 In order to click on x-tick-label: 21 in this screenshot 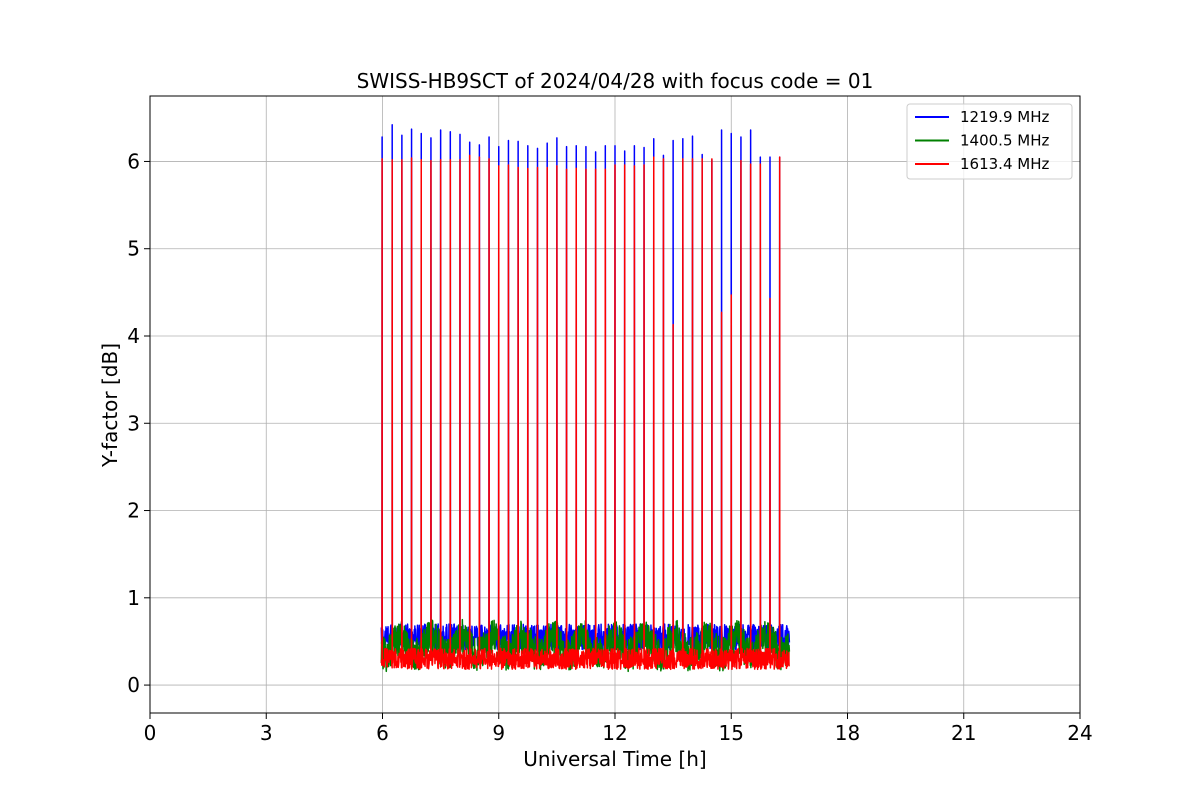, I will do `click(963, 733)`.